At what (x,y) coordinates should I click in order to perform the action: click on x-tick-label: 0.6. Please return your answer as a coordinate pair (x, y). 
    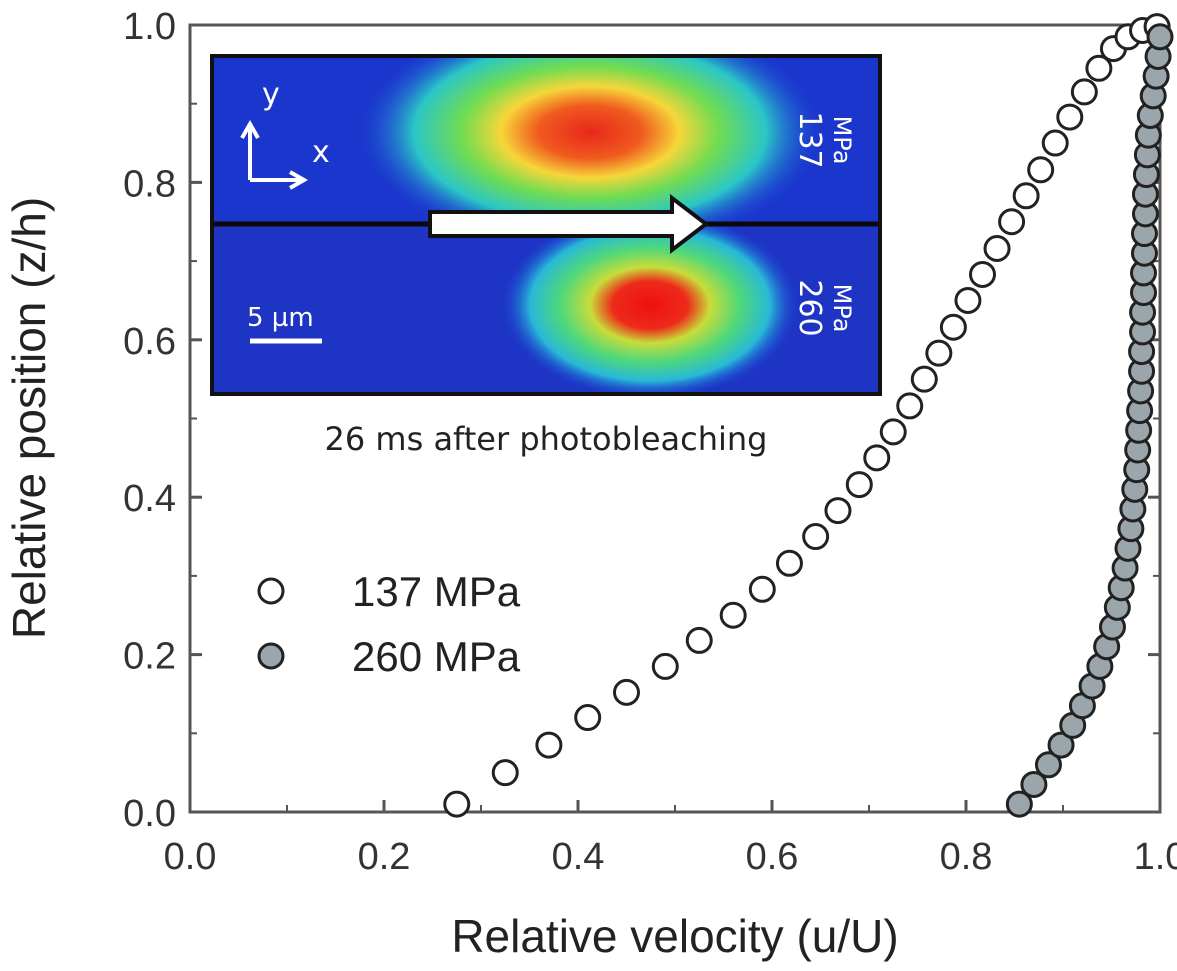
    Looking at the image, I should click on (772, 857).